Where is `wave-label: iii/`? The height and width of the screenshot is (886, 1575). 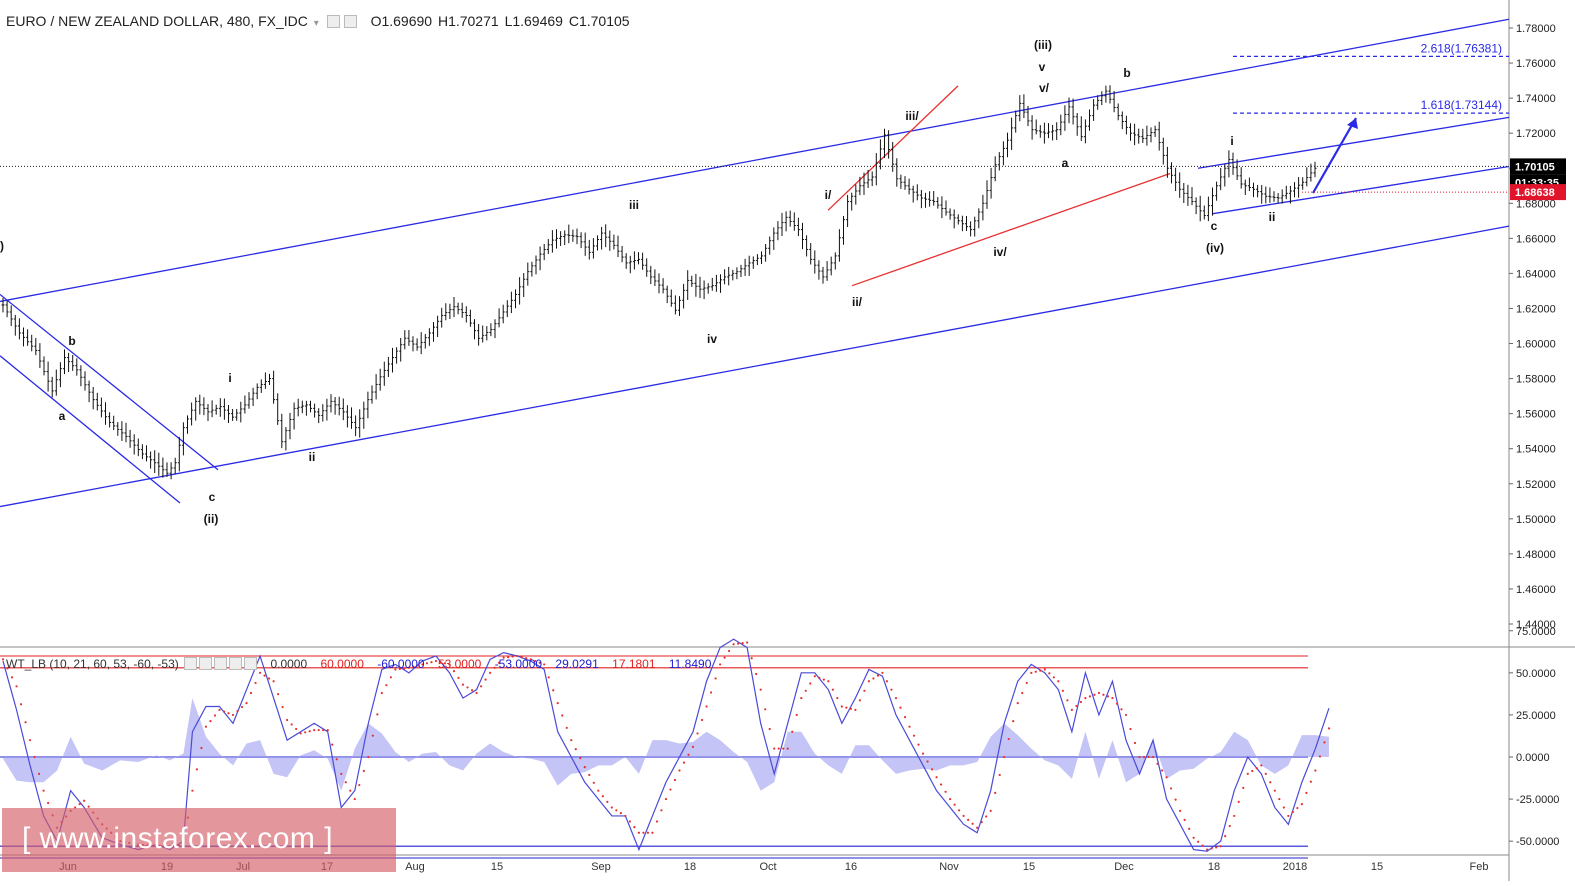
wave-label: iii/ is located at coordinates (912, 116).